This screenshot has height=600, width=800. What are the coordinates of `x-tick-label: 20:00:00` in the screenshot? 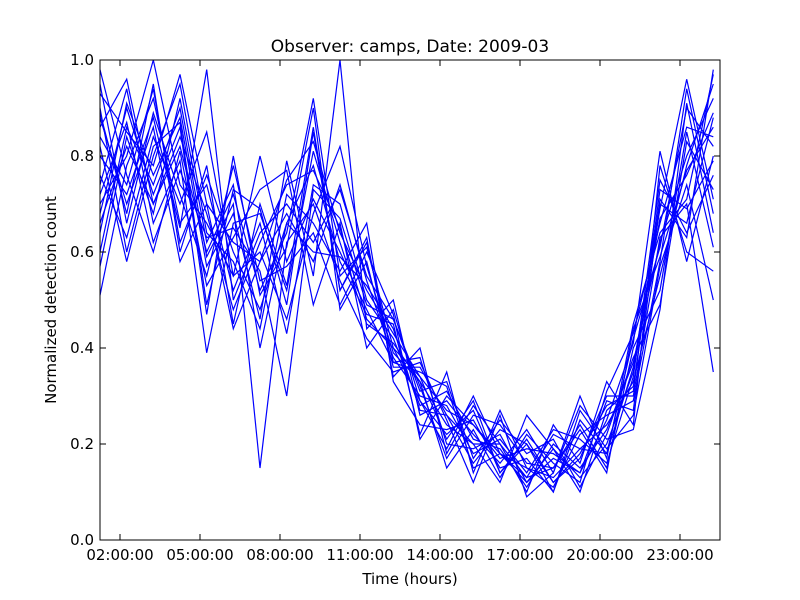 It's located at (599, 555).